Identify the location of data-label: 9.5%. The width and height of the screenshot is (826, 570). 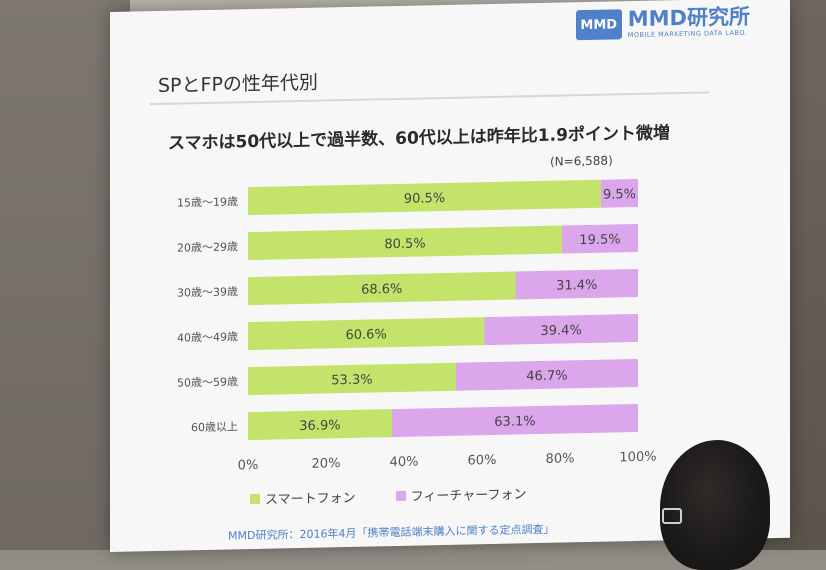
(619, 195).